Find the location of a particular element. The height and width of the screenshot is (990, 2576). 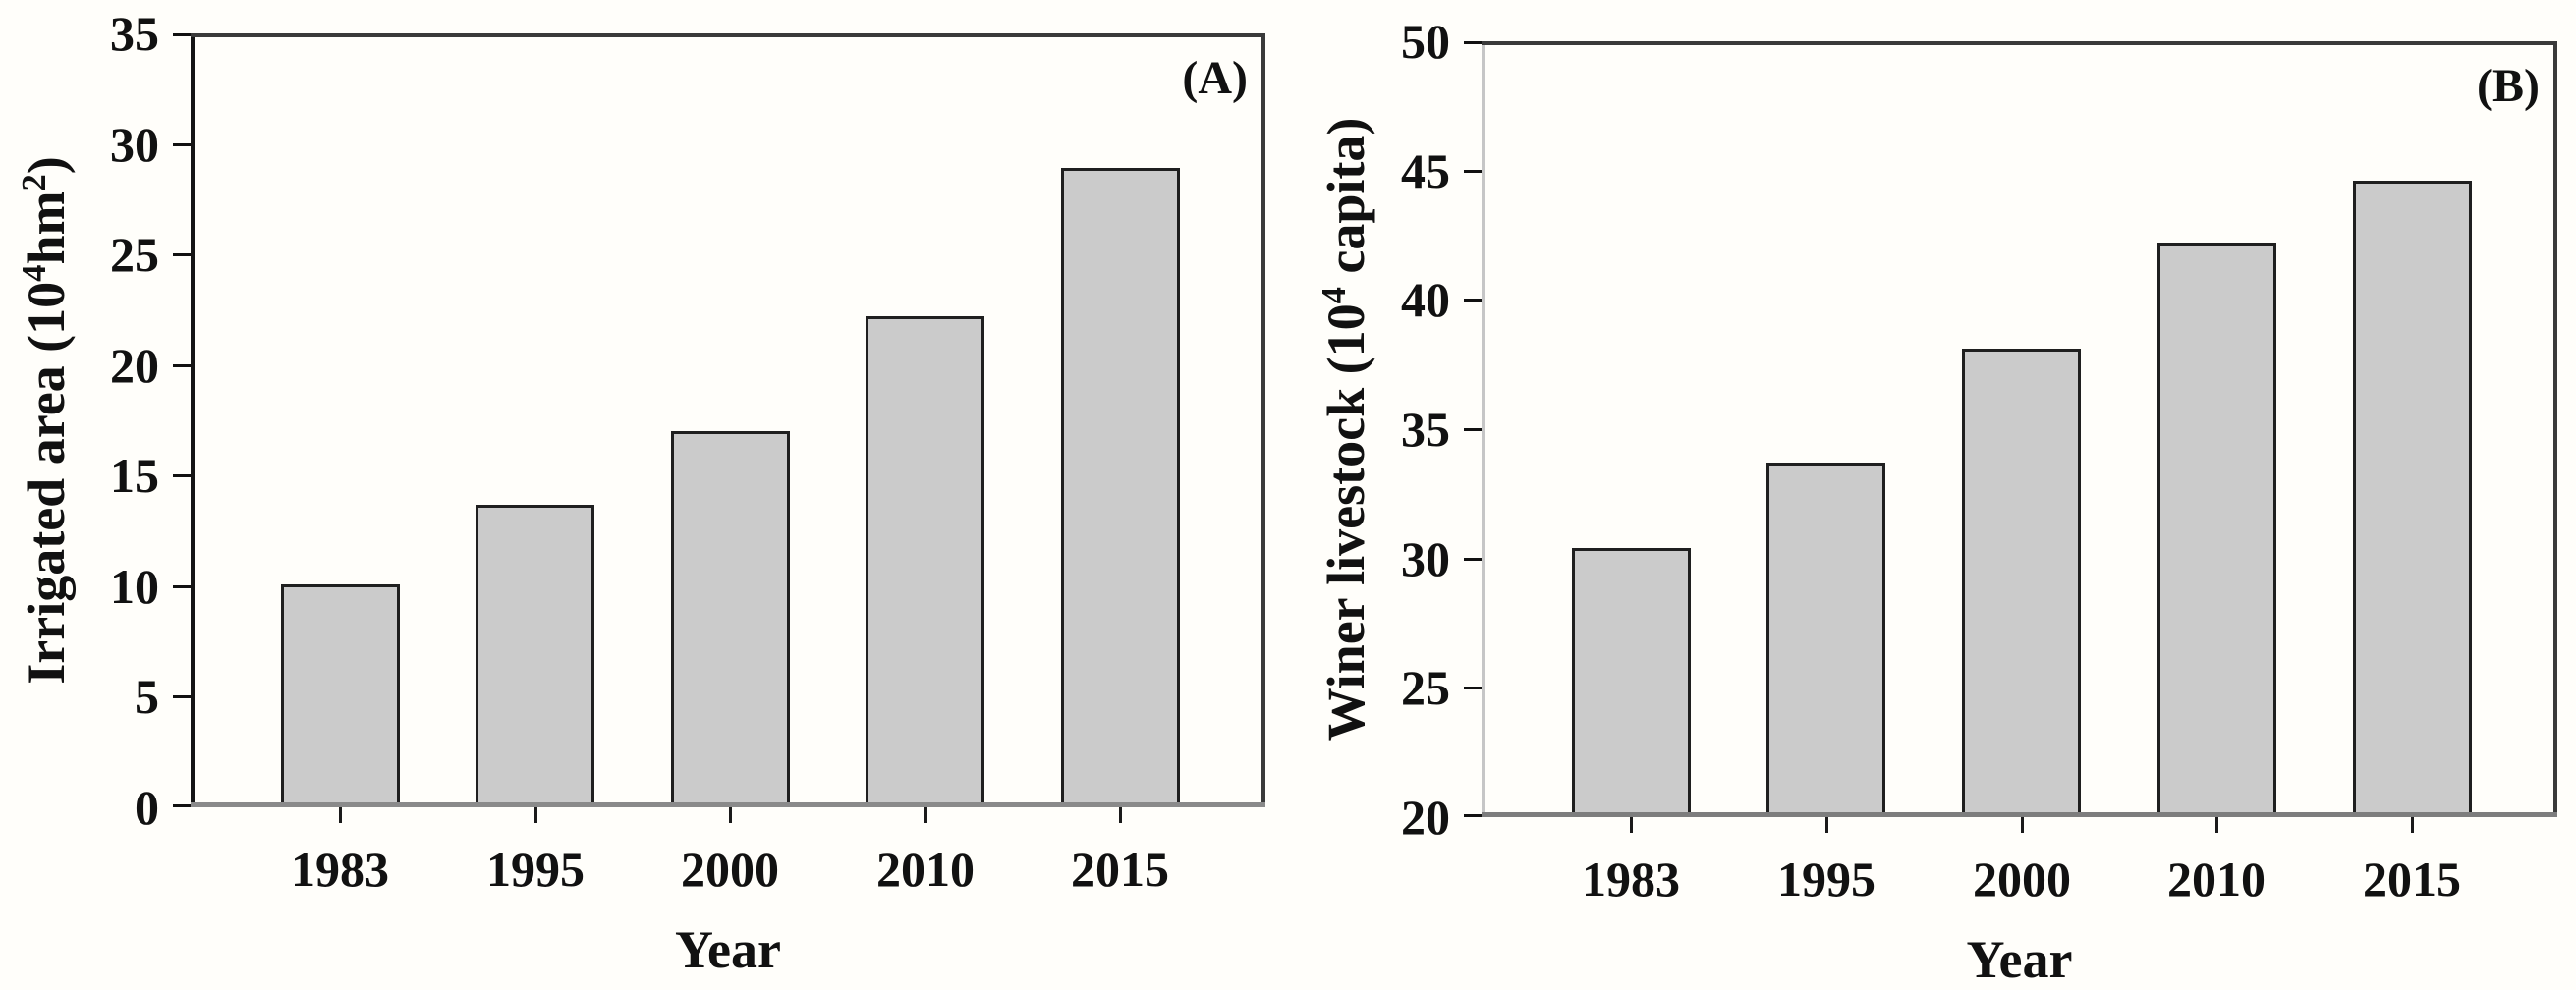

y-axis-label-a: Irrigated area (104hm2) is located at coordinates (46, 420).